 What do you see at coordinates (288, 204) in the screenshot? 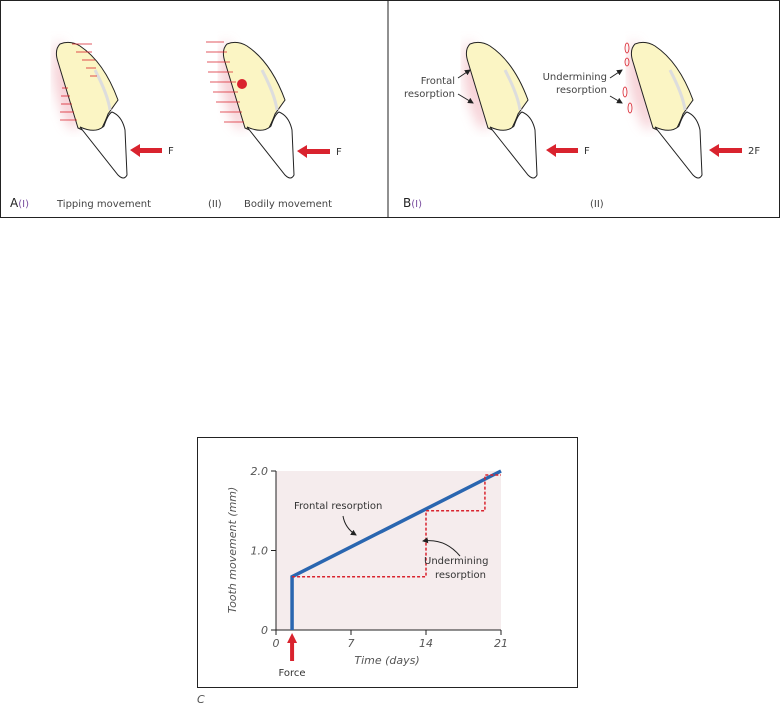
I see `caption-bodily: Bodily movement` at bounding box center [288, 204].